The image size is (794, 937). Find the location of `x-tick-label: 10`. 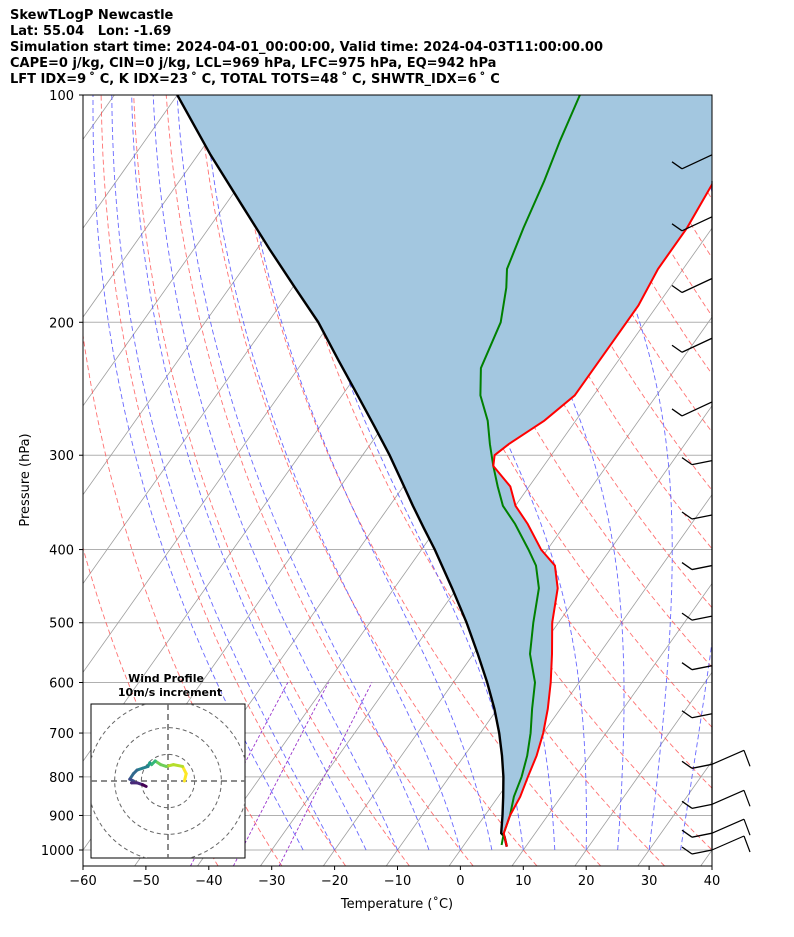

x-tick-label: 10 is located at coordinates (523, 881).